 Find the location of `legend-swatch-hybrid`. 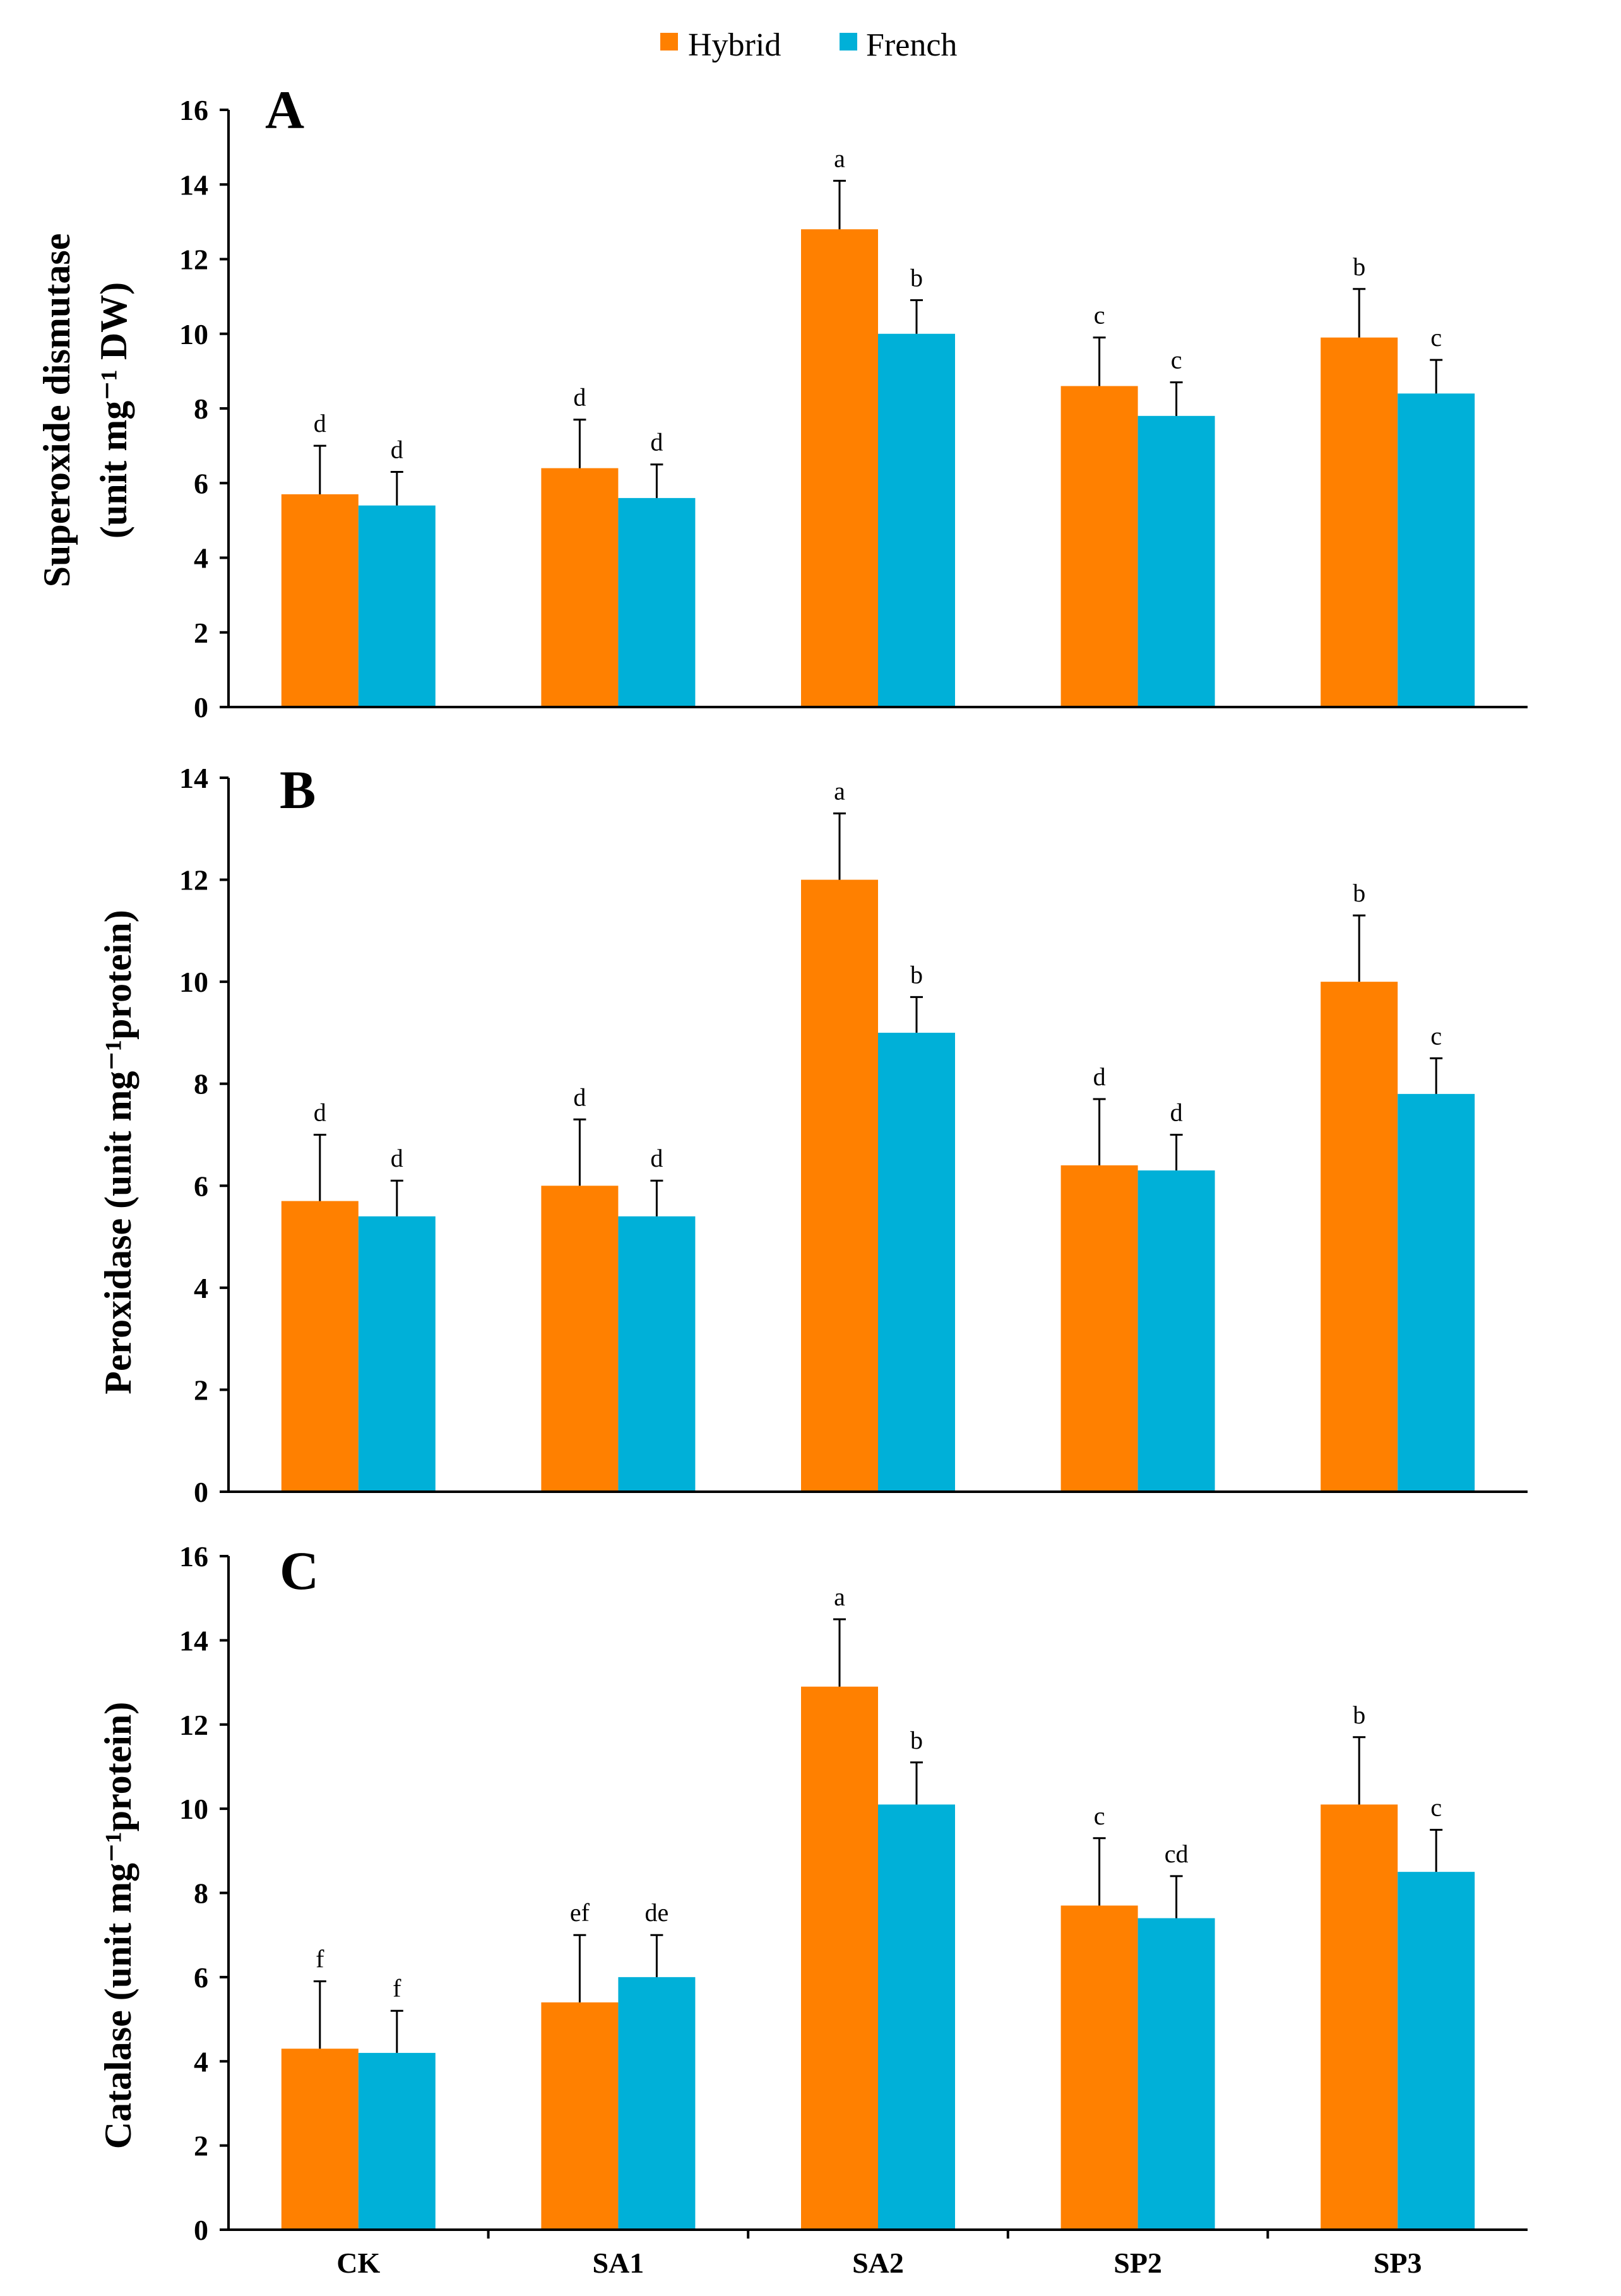

legend-swatch-hybrid is located at coordinates (669, 42).